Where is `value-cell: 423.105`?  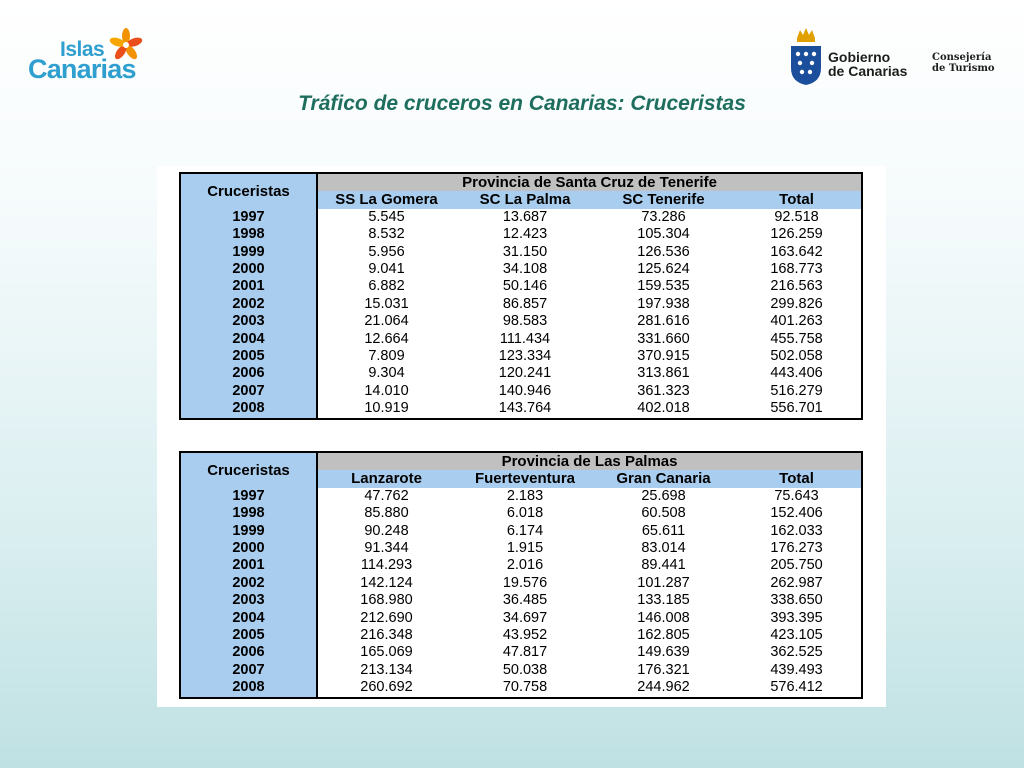 value-cell: 423.105 is located at coordinates (798, 636).